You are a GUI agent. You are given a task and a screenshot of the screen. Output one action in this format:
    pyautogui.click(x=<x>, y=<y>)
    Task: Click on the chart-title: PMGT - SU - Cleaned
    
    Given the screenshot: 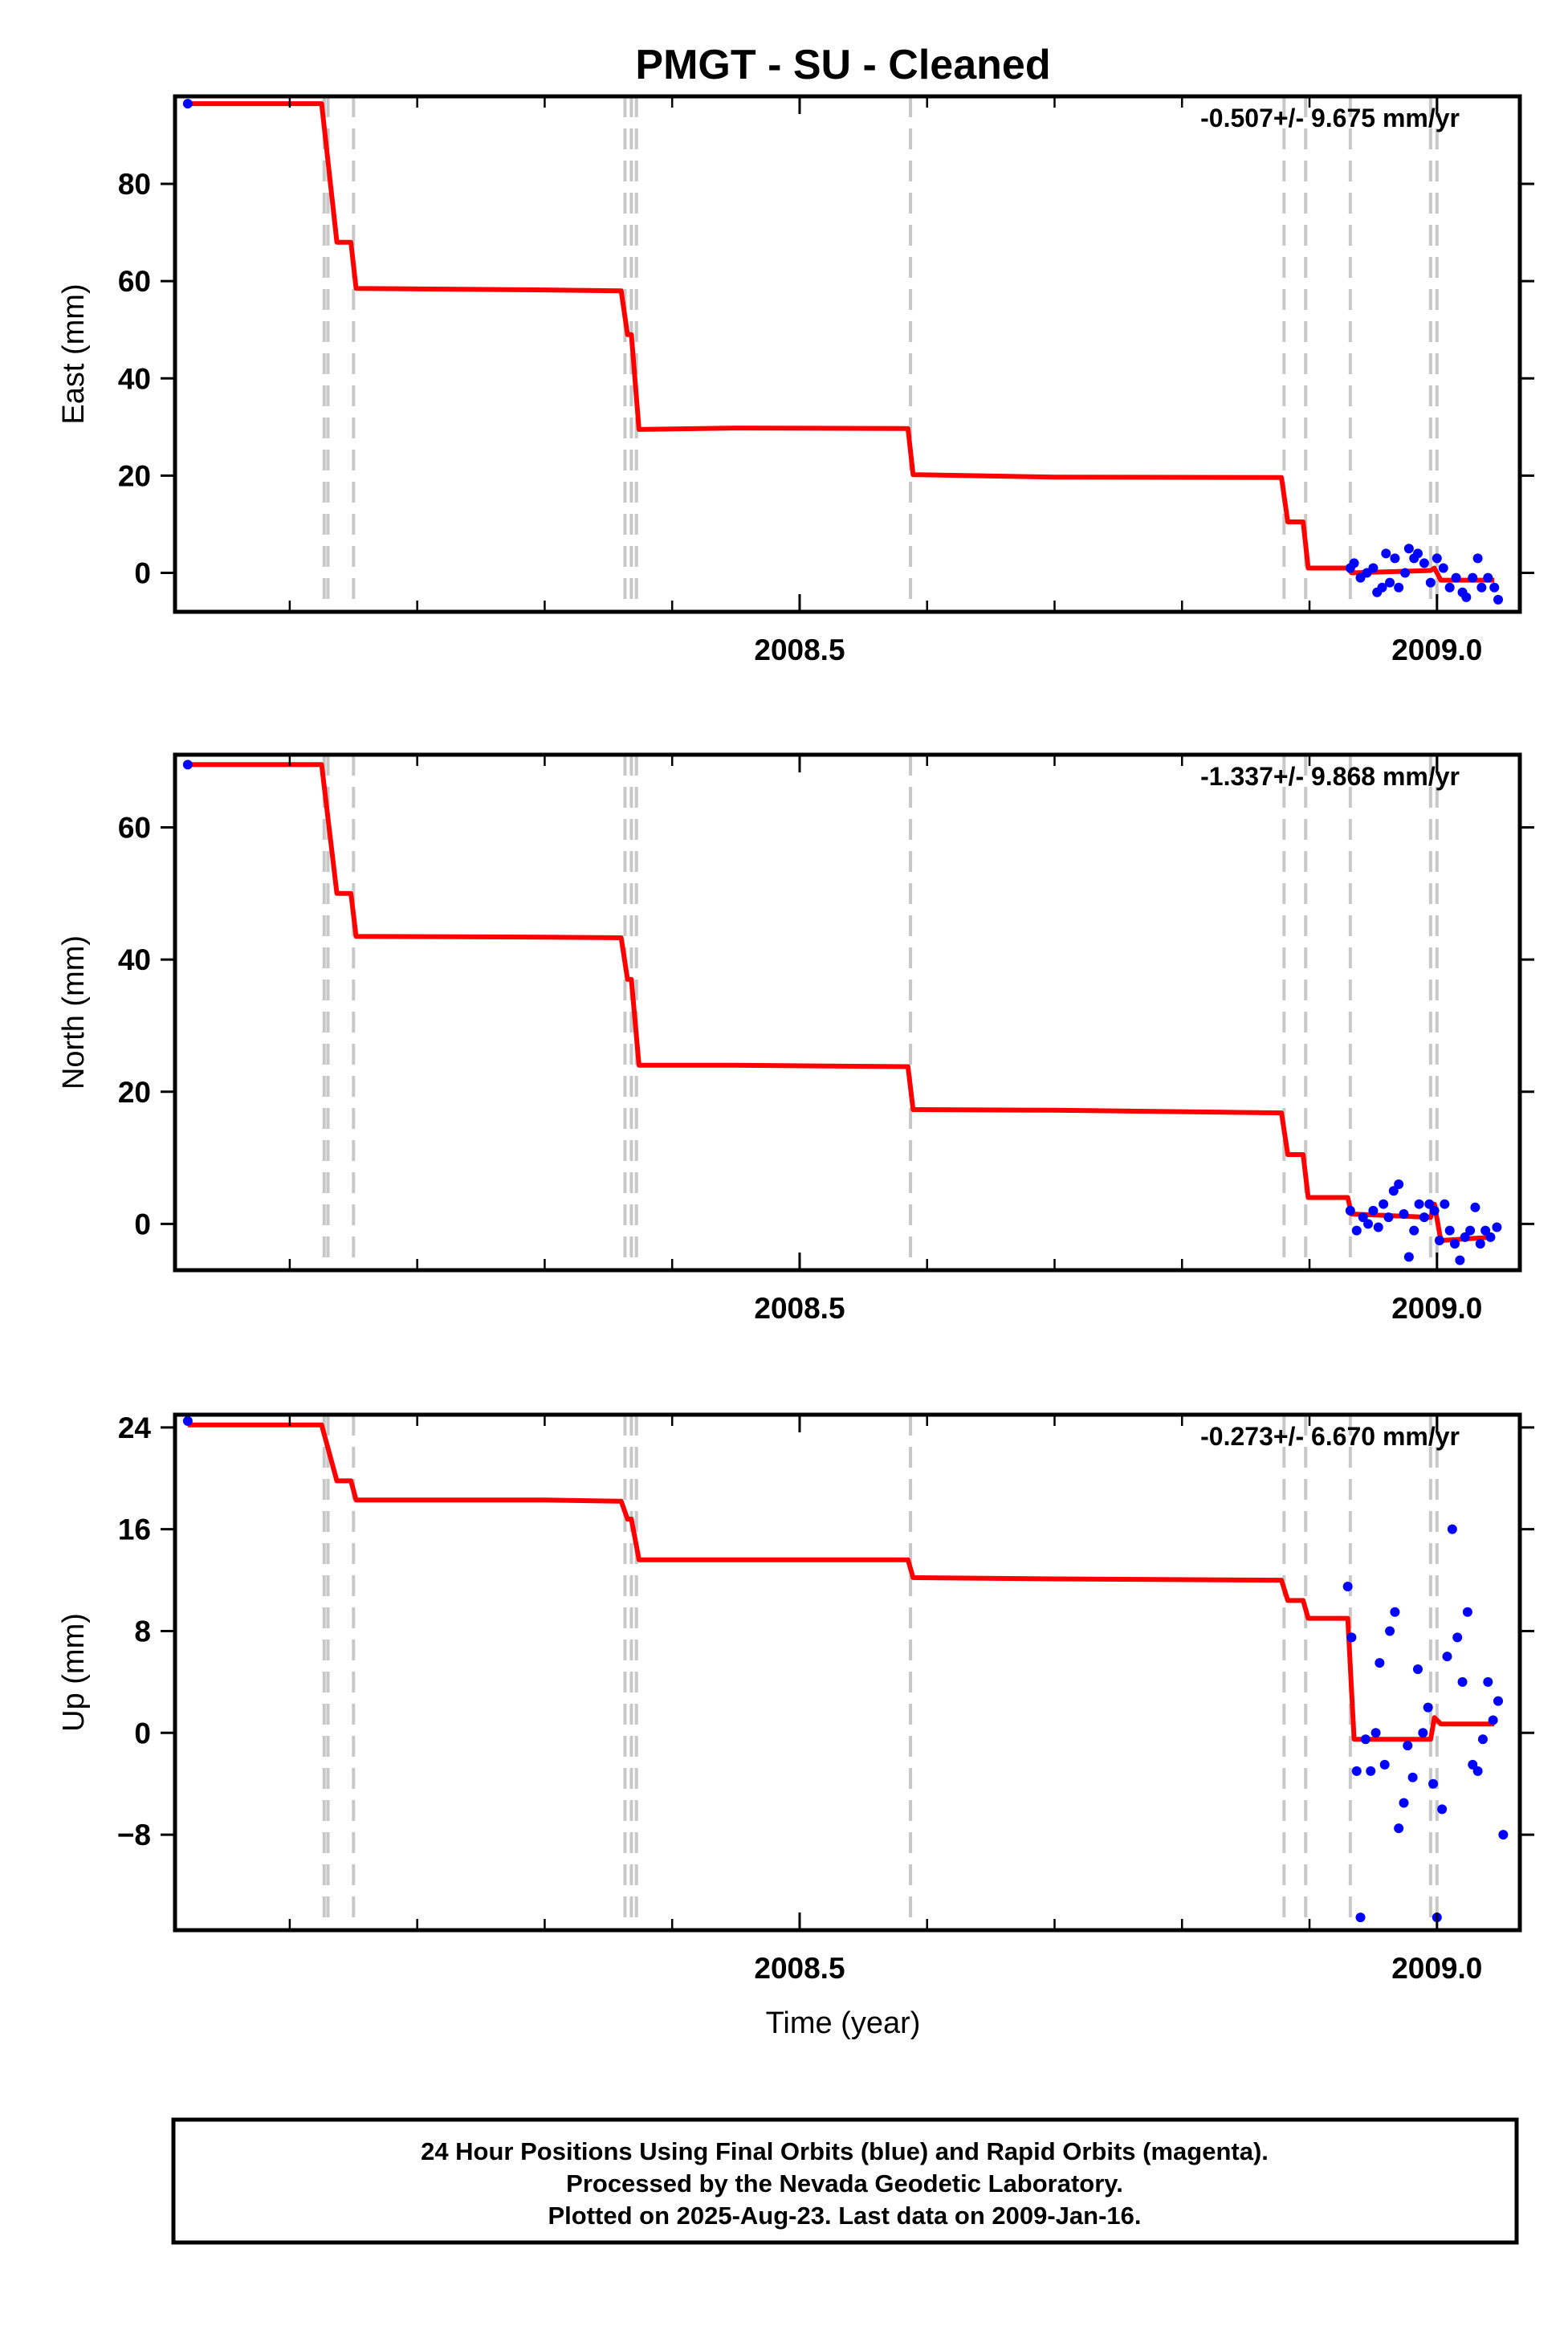 What is the action you would take?
    pyautogui.click(x=842, y=65)
    